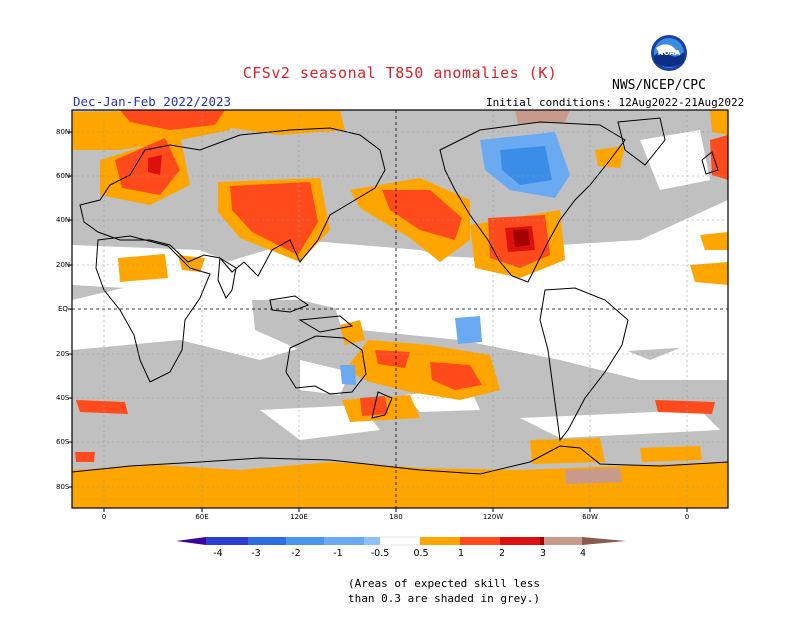  What do you see at coordinates (590, 517) in the screenshot?
I see `lon-label-60w: 60W` at bounding box center [590, 517].